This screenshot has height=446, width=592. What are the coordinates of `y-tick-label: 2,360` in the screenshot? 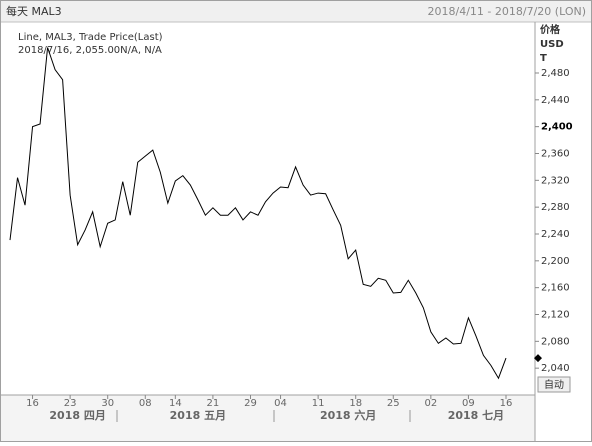 It's located at (555, 153).